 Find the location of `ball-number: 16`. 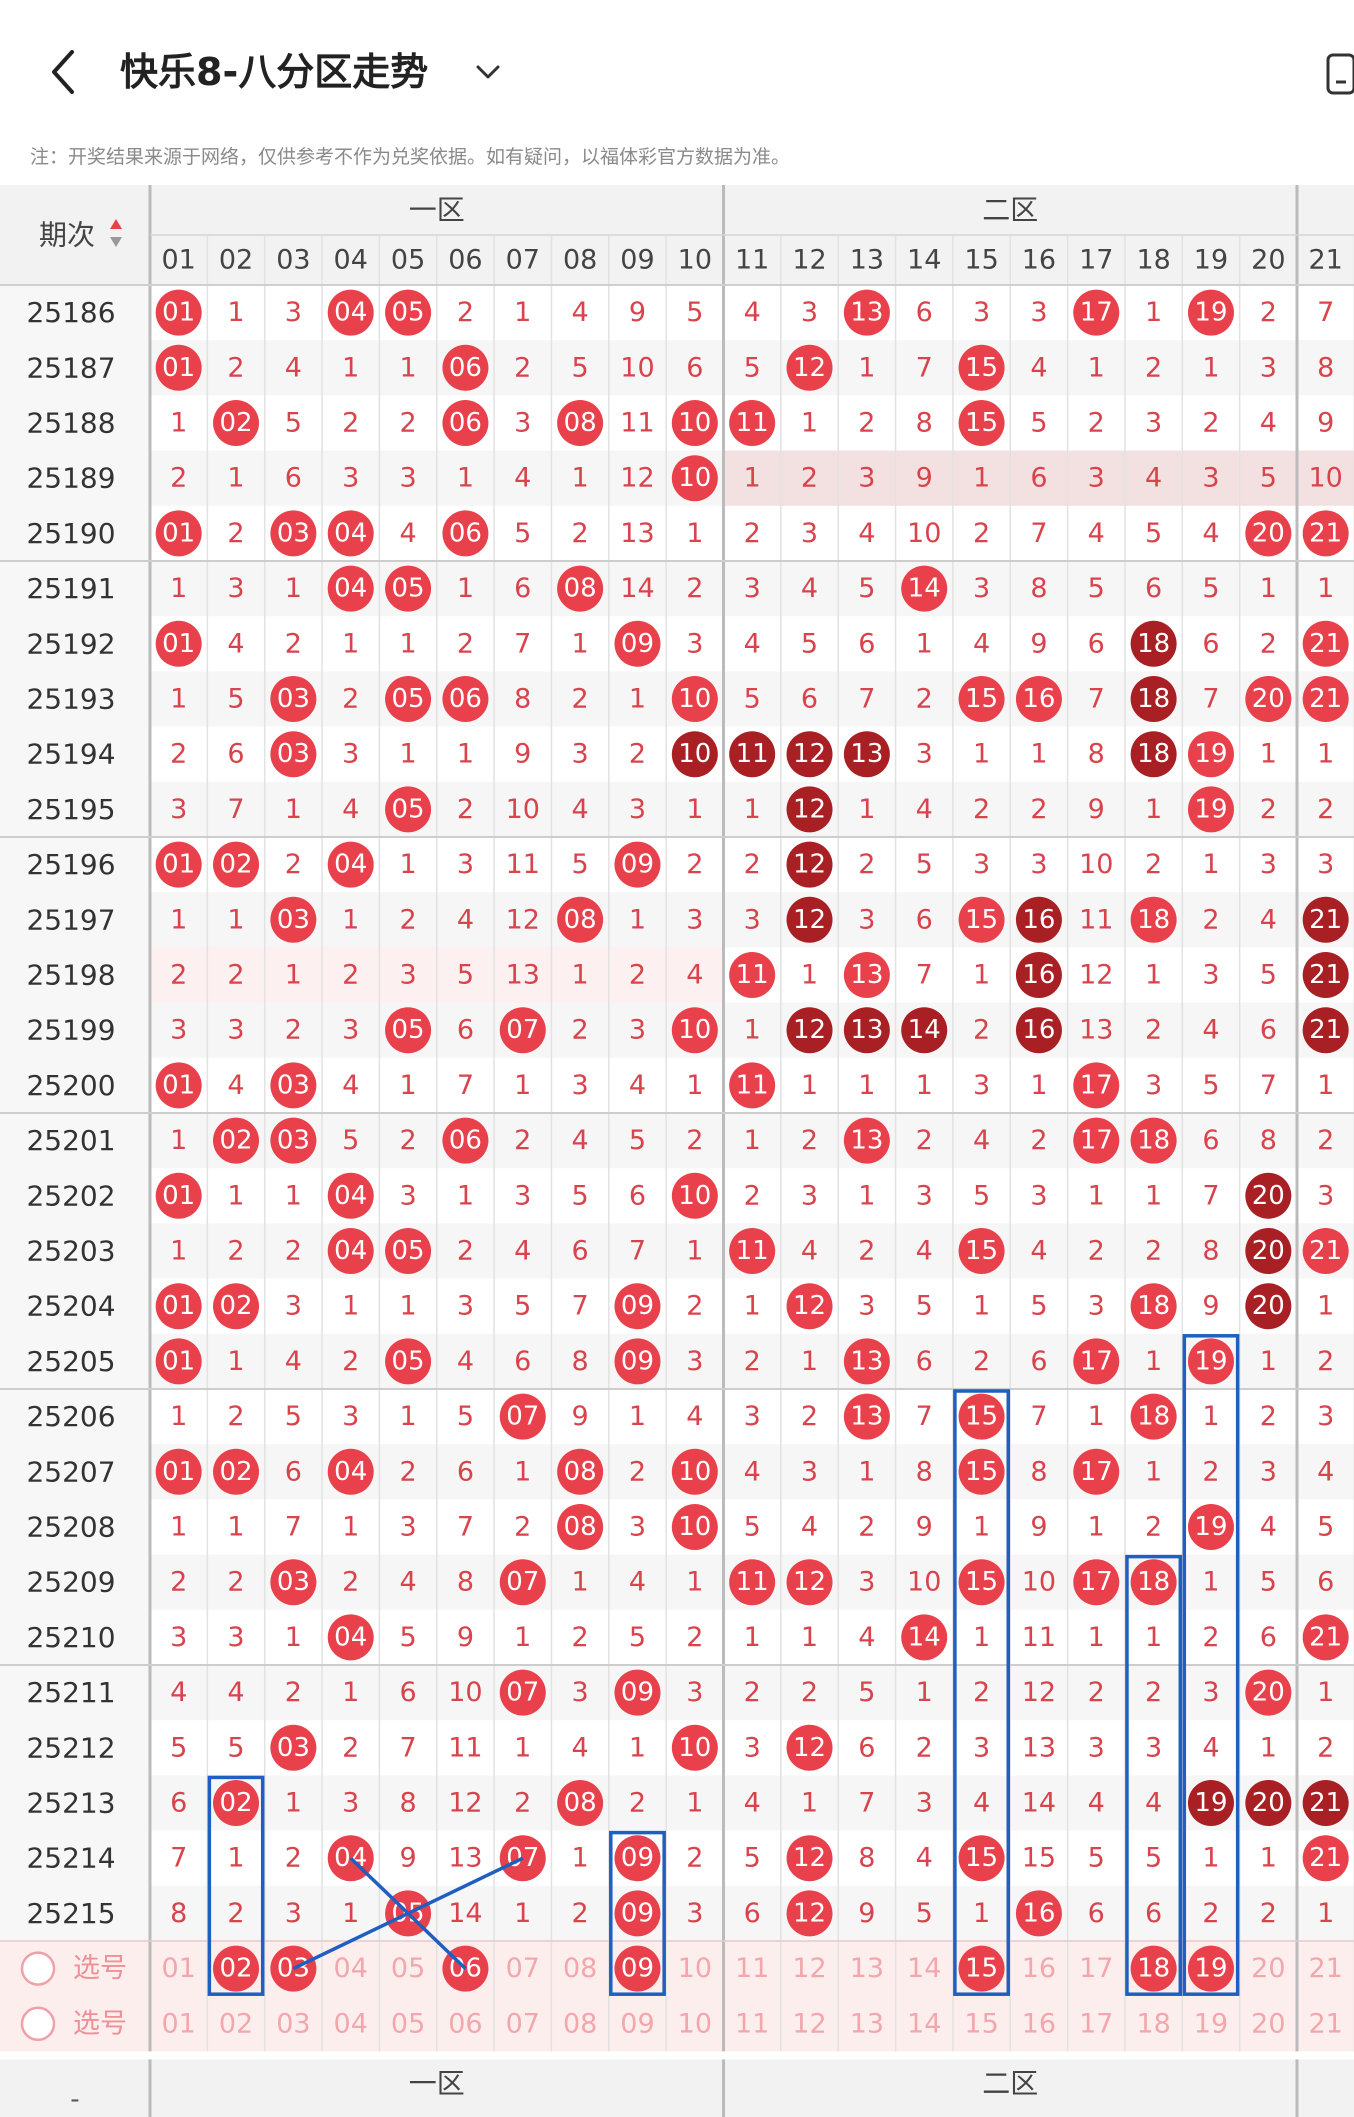

ball-number: 16 is located at coordinates (1038, 975).